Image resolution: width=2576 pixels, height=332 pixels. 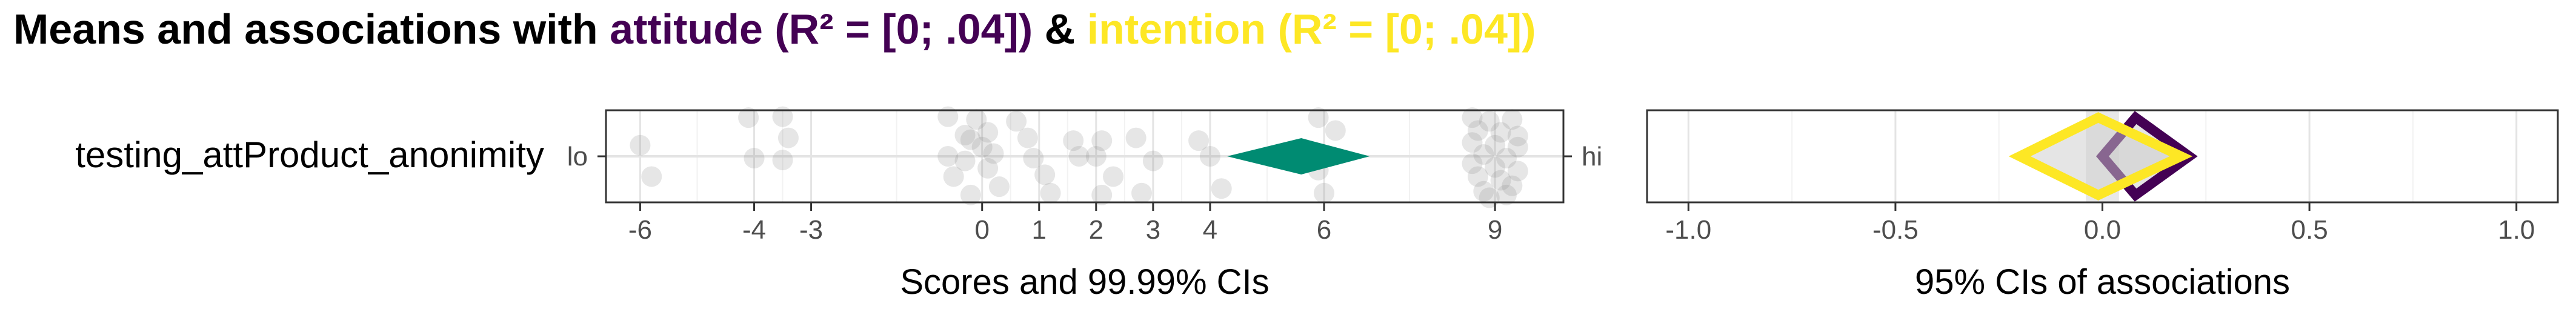 What do you see at coordinates (2102, 230) in the screenshot?
I see `x-tick-label: 0.0` at bounding box center [2102, 230].